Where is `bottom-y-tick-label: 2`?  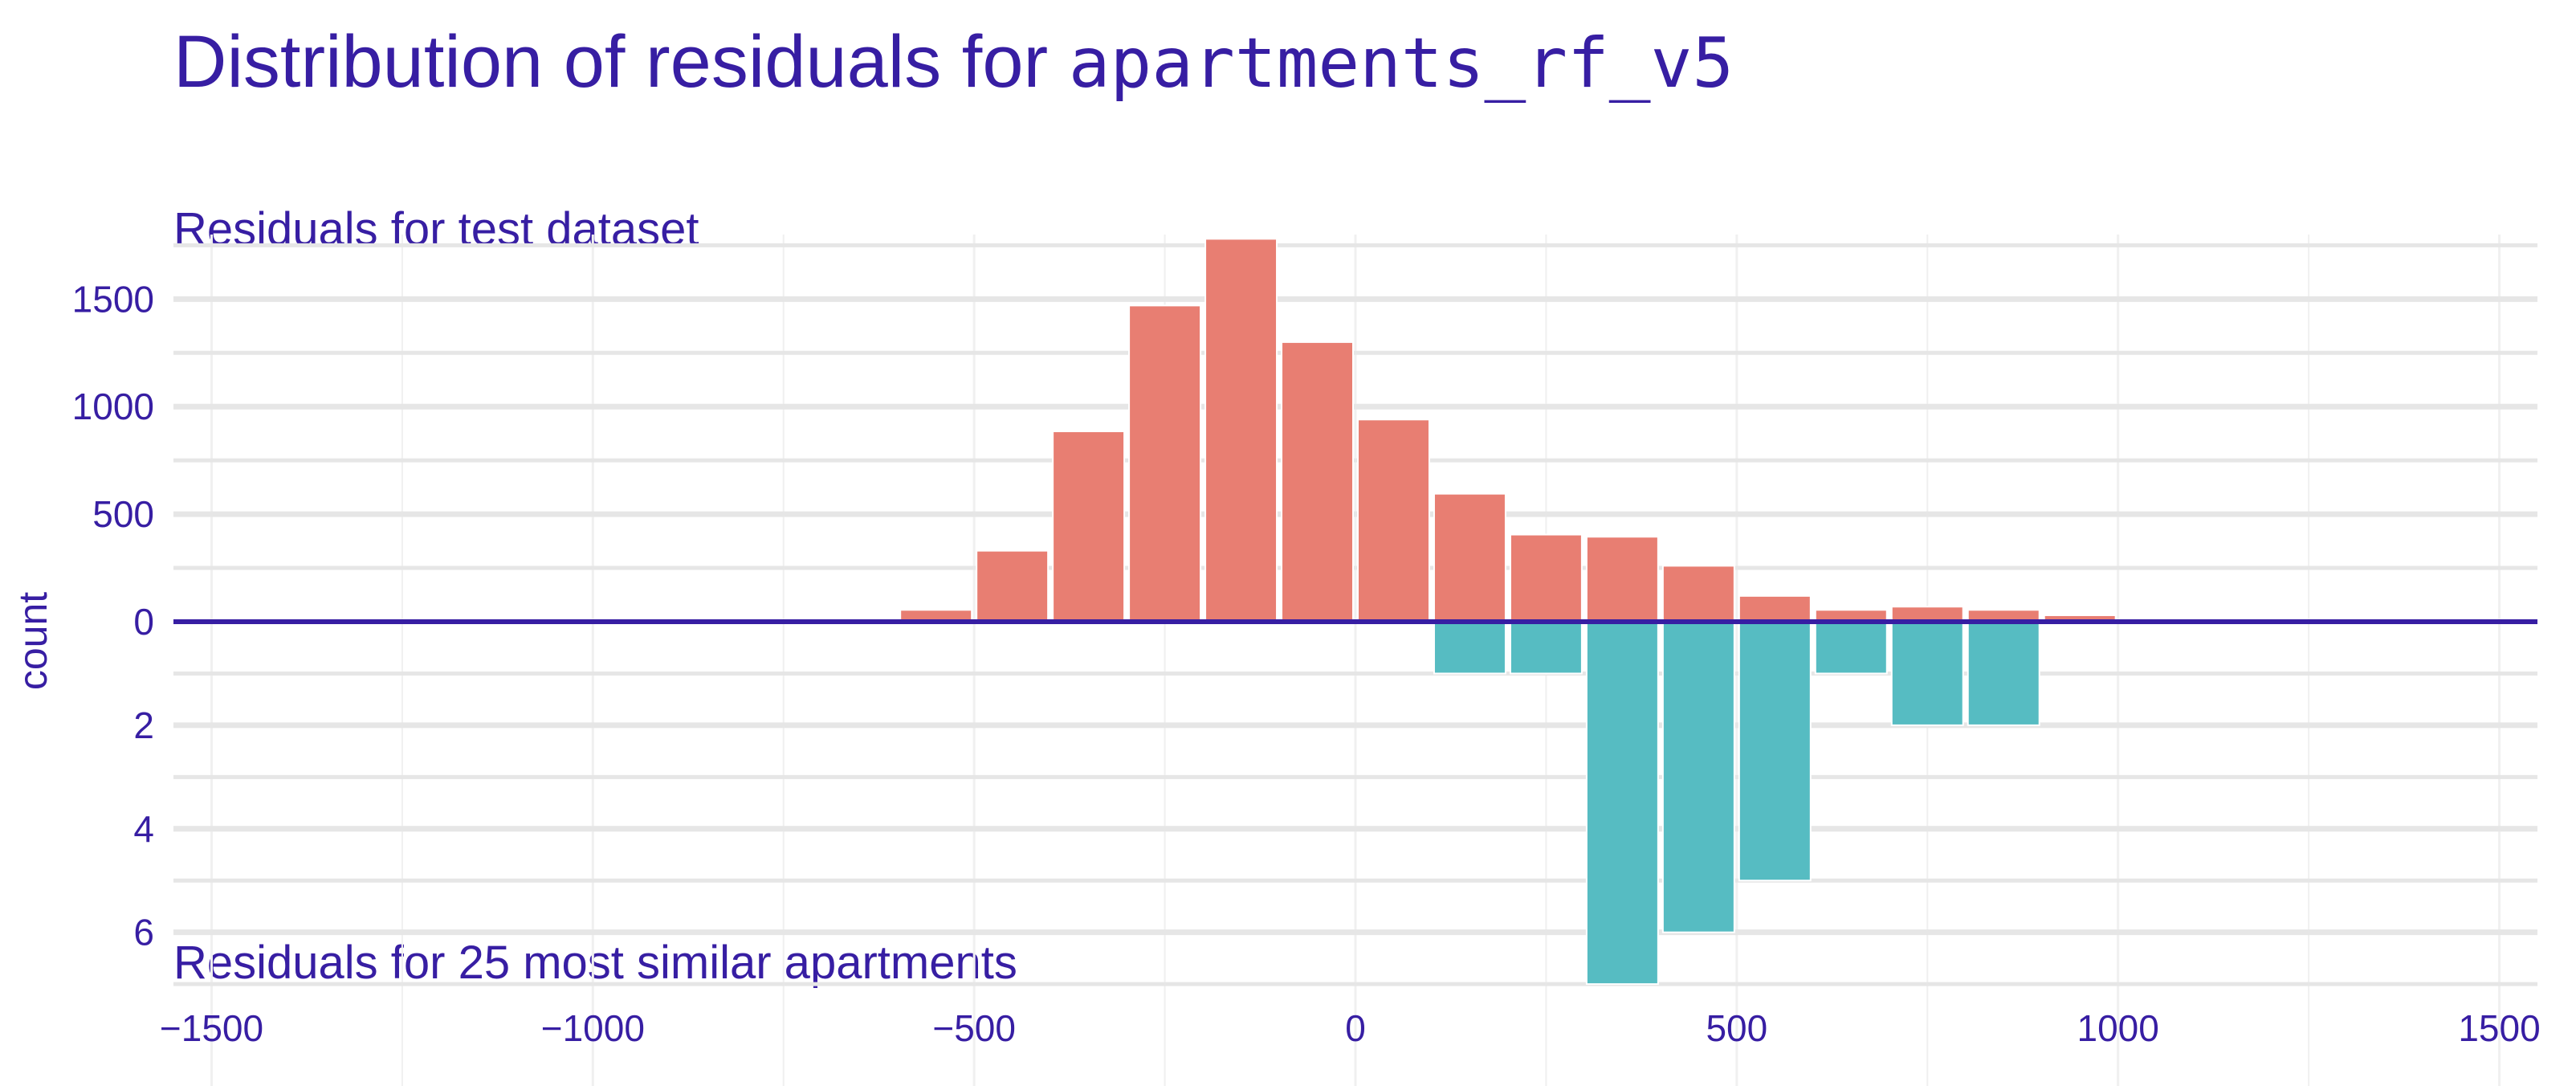 bottom-y-tick-label: 2 is located at coordinates (143, 725).